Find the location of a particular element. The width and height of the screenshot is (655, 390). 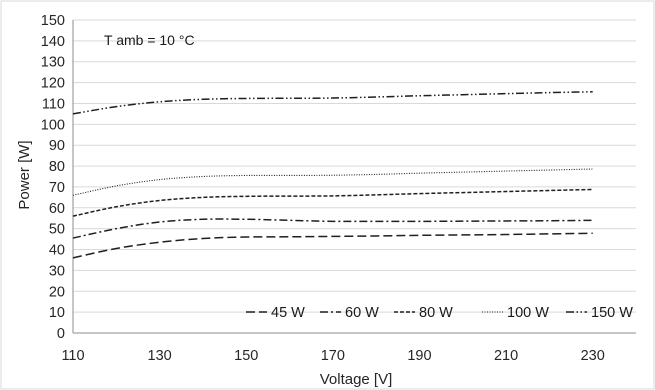

y-tick-label: 30 is located at coordinates (57, 271).